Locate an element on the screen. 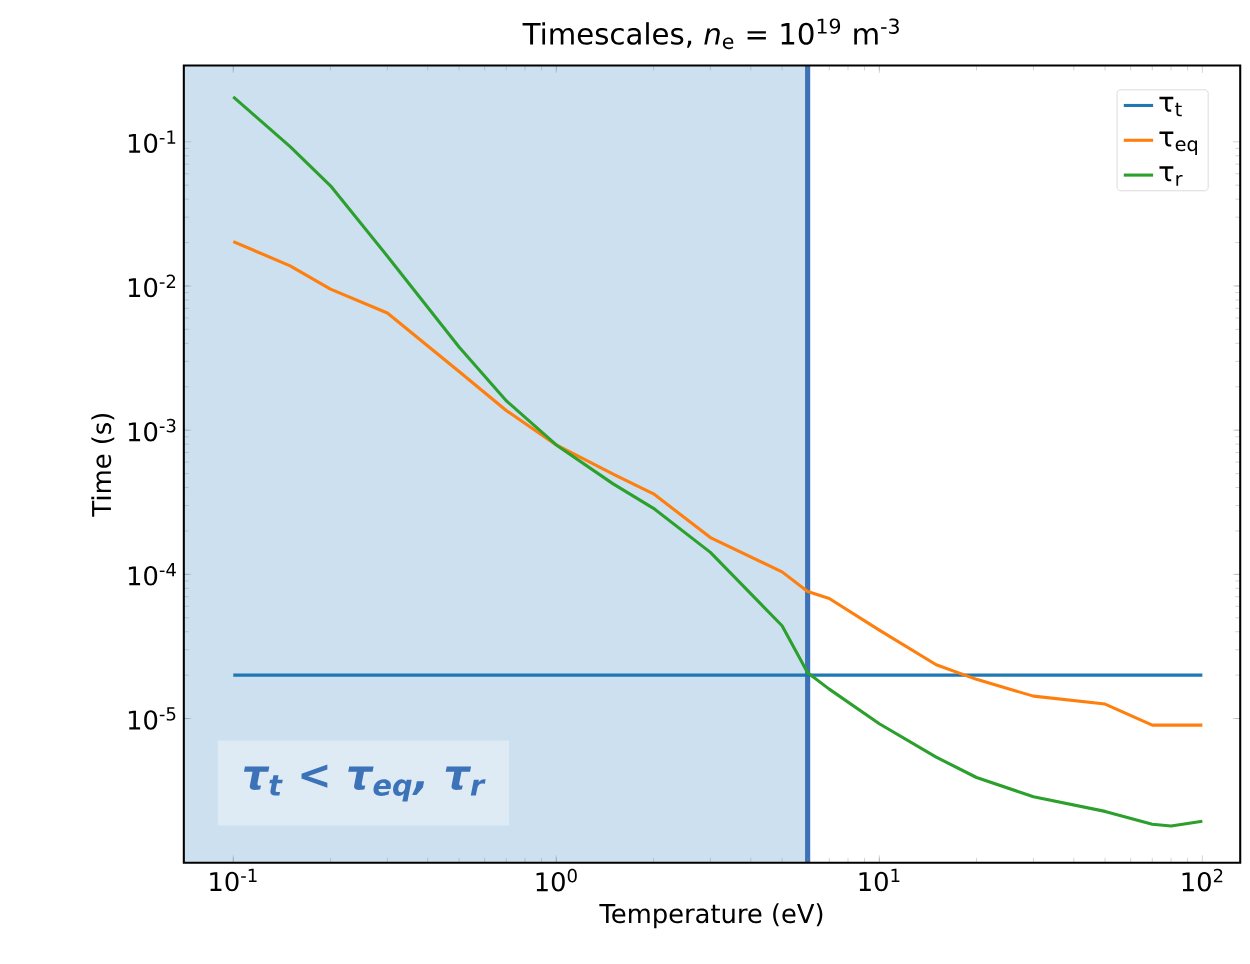 This screenshot has width=1250, height=964. x-tick-label: 10$^{2}$ is located at coordinates (1202, 880).